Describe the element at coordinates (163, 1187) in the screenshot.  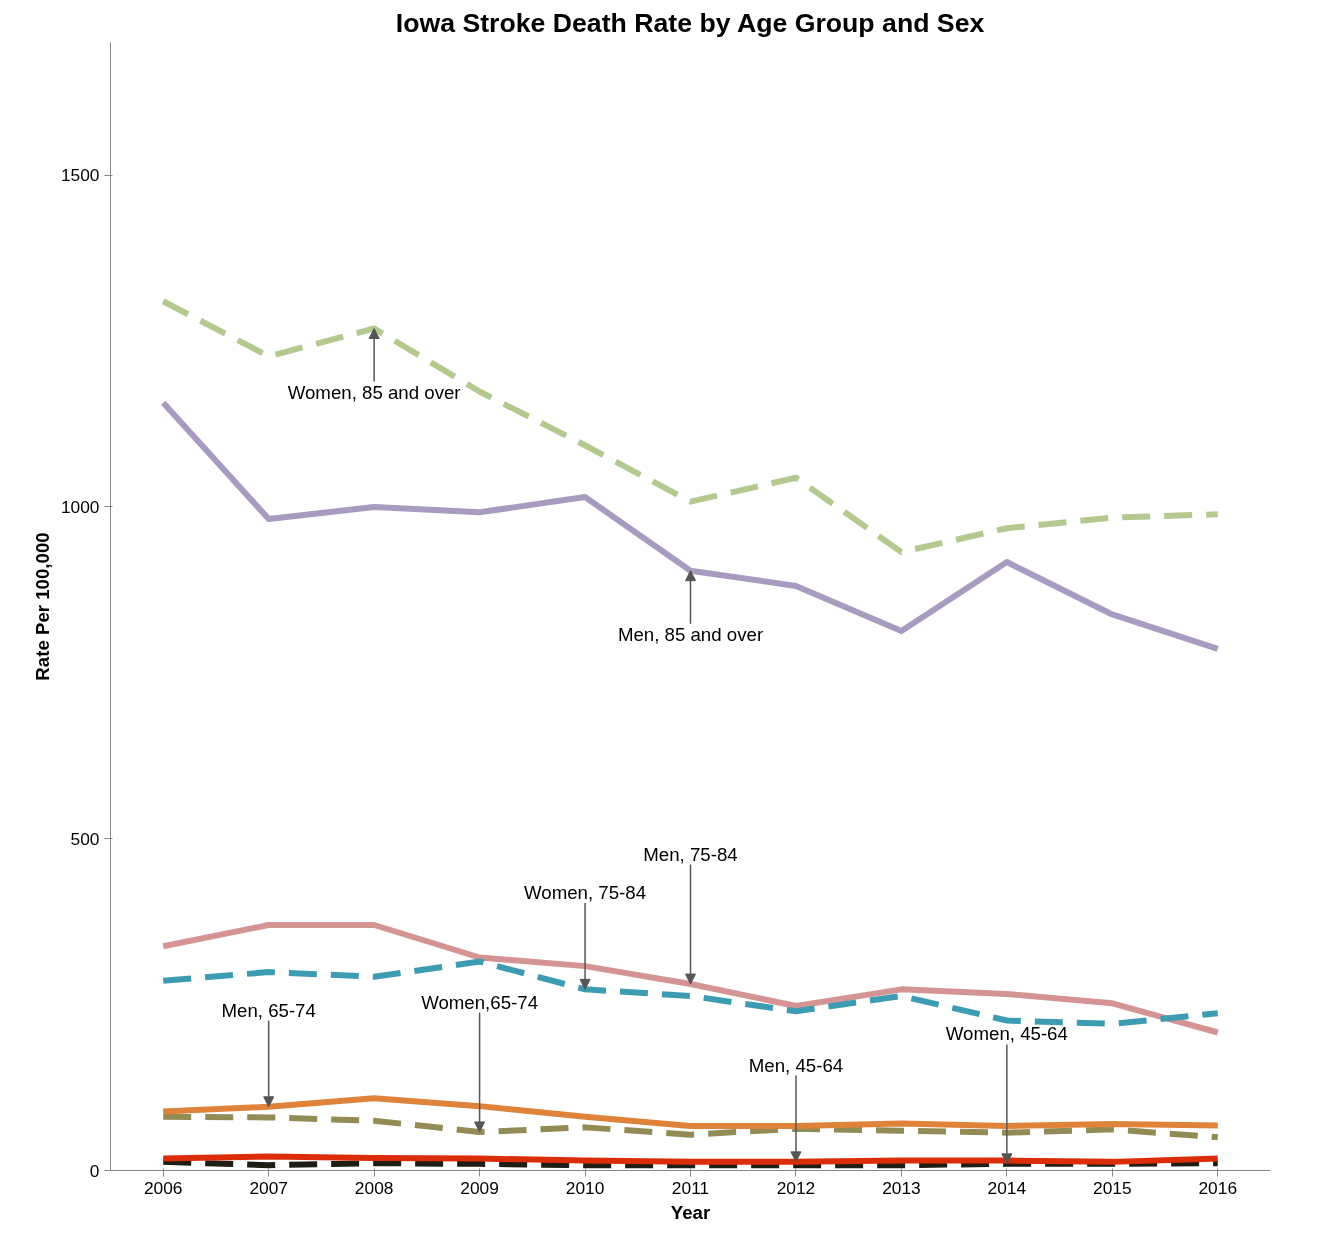
I see `x-tick-label: 2006` at that location.